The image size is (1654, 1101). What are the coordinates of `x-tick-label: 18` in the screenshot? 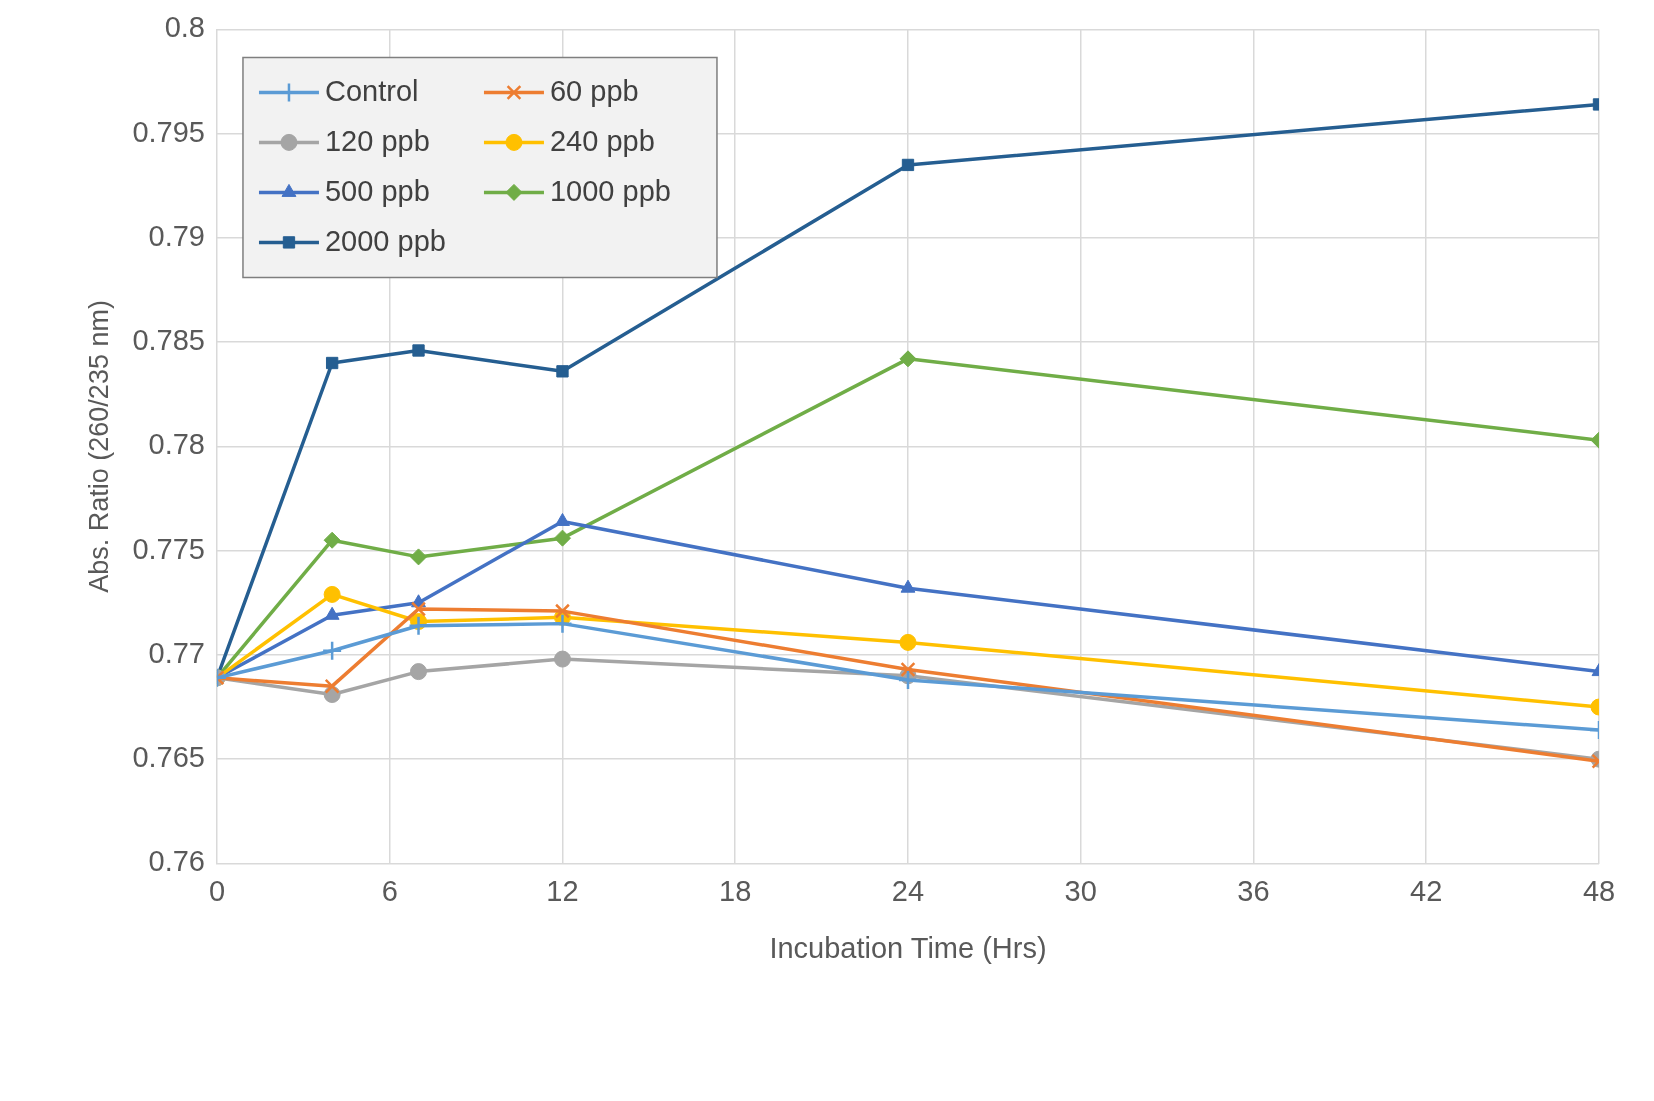 It's located at (735, 890).